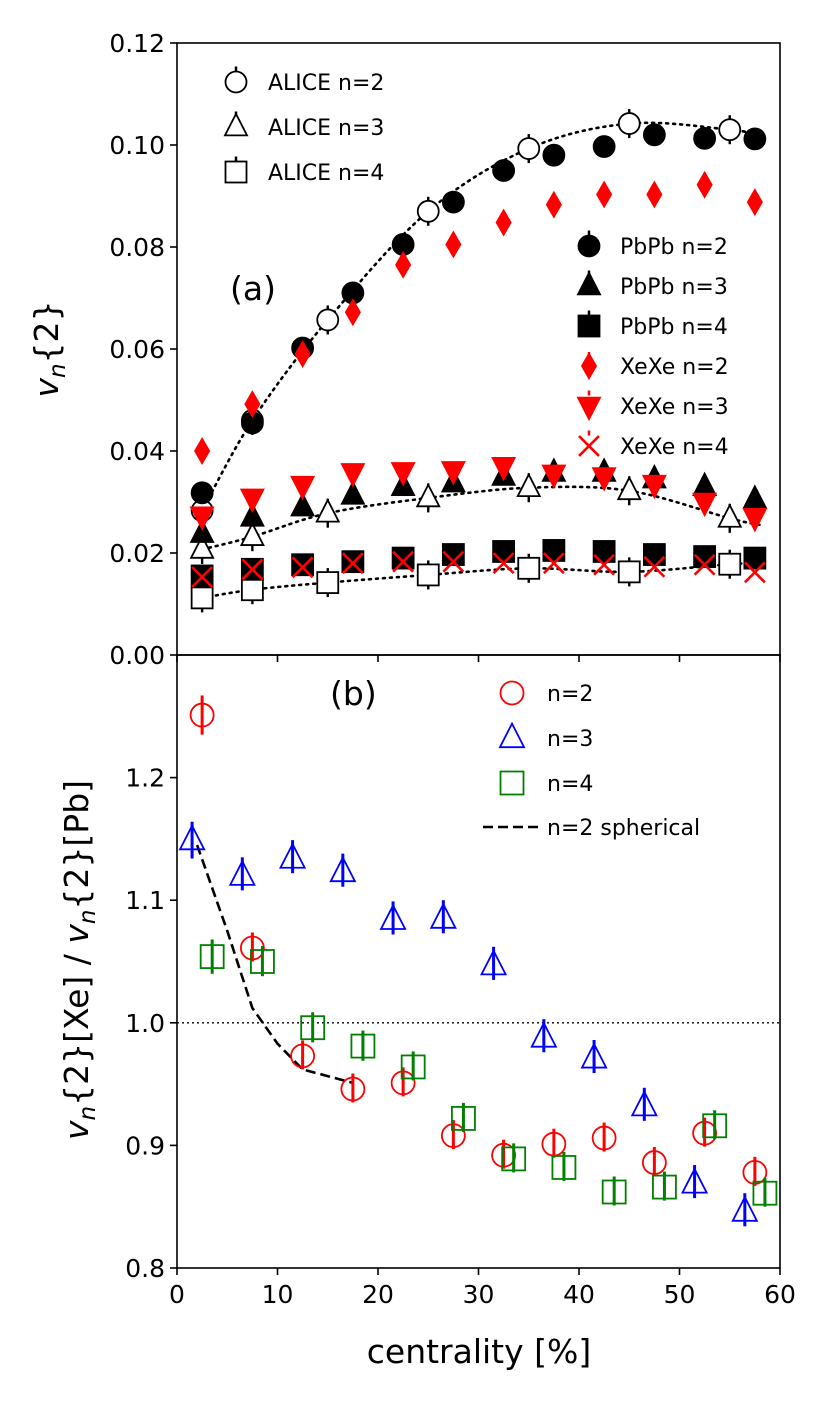 The height and width of the screenshot is (1401, 830). Describe the element at coordinates (674, 327) in the screenshot. I see `legend-label-pbpb-n-4: PbPb n=4` at that location.